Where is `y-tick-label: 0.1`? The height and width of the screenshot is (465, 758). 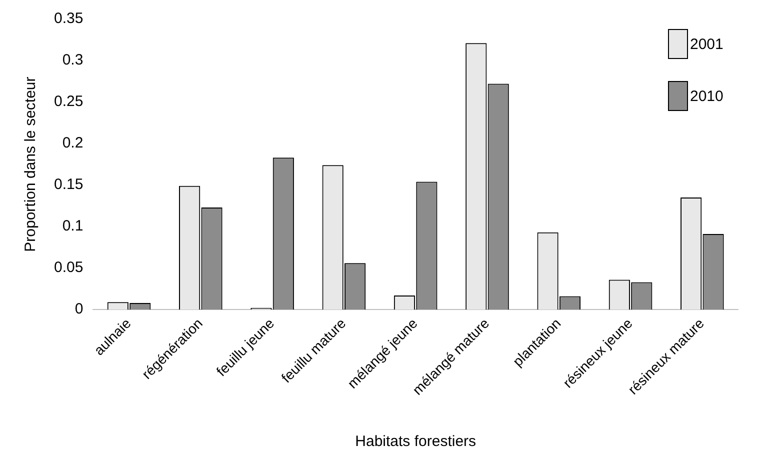
y-tick-label: 0.1 is located at coordinates (73, 226).